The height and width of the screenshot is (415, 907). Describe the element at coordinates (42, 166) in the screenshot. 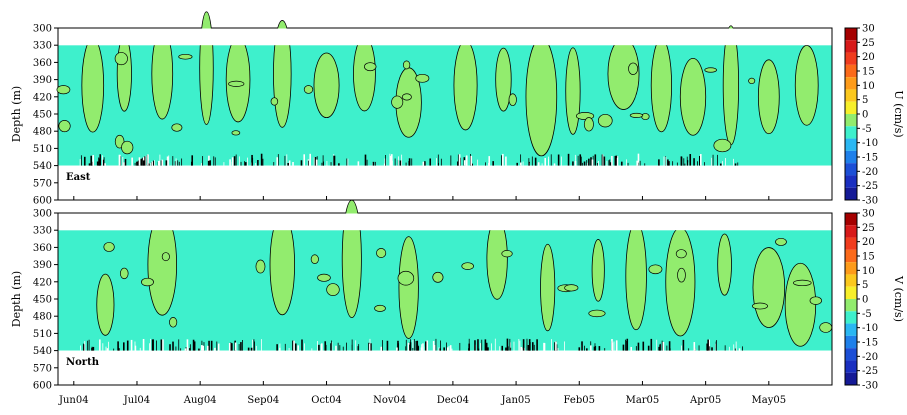

I see `y-tick-label: 540` at that location.